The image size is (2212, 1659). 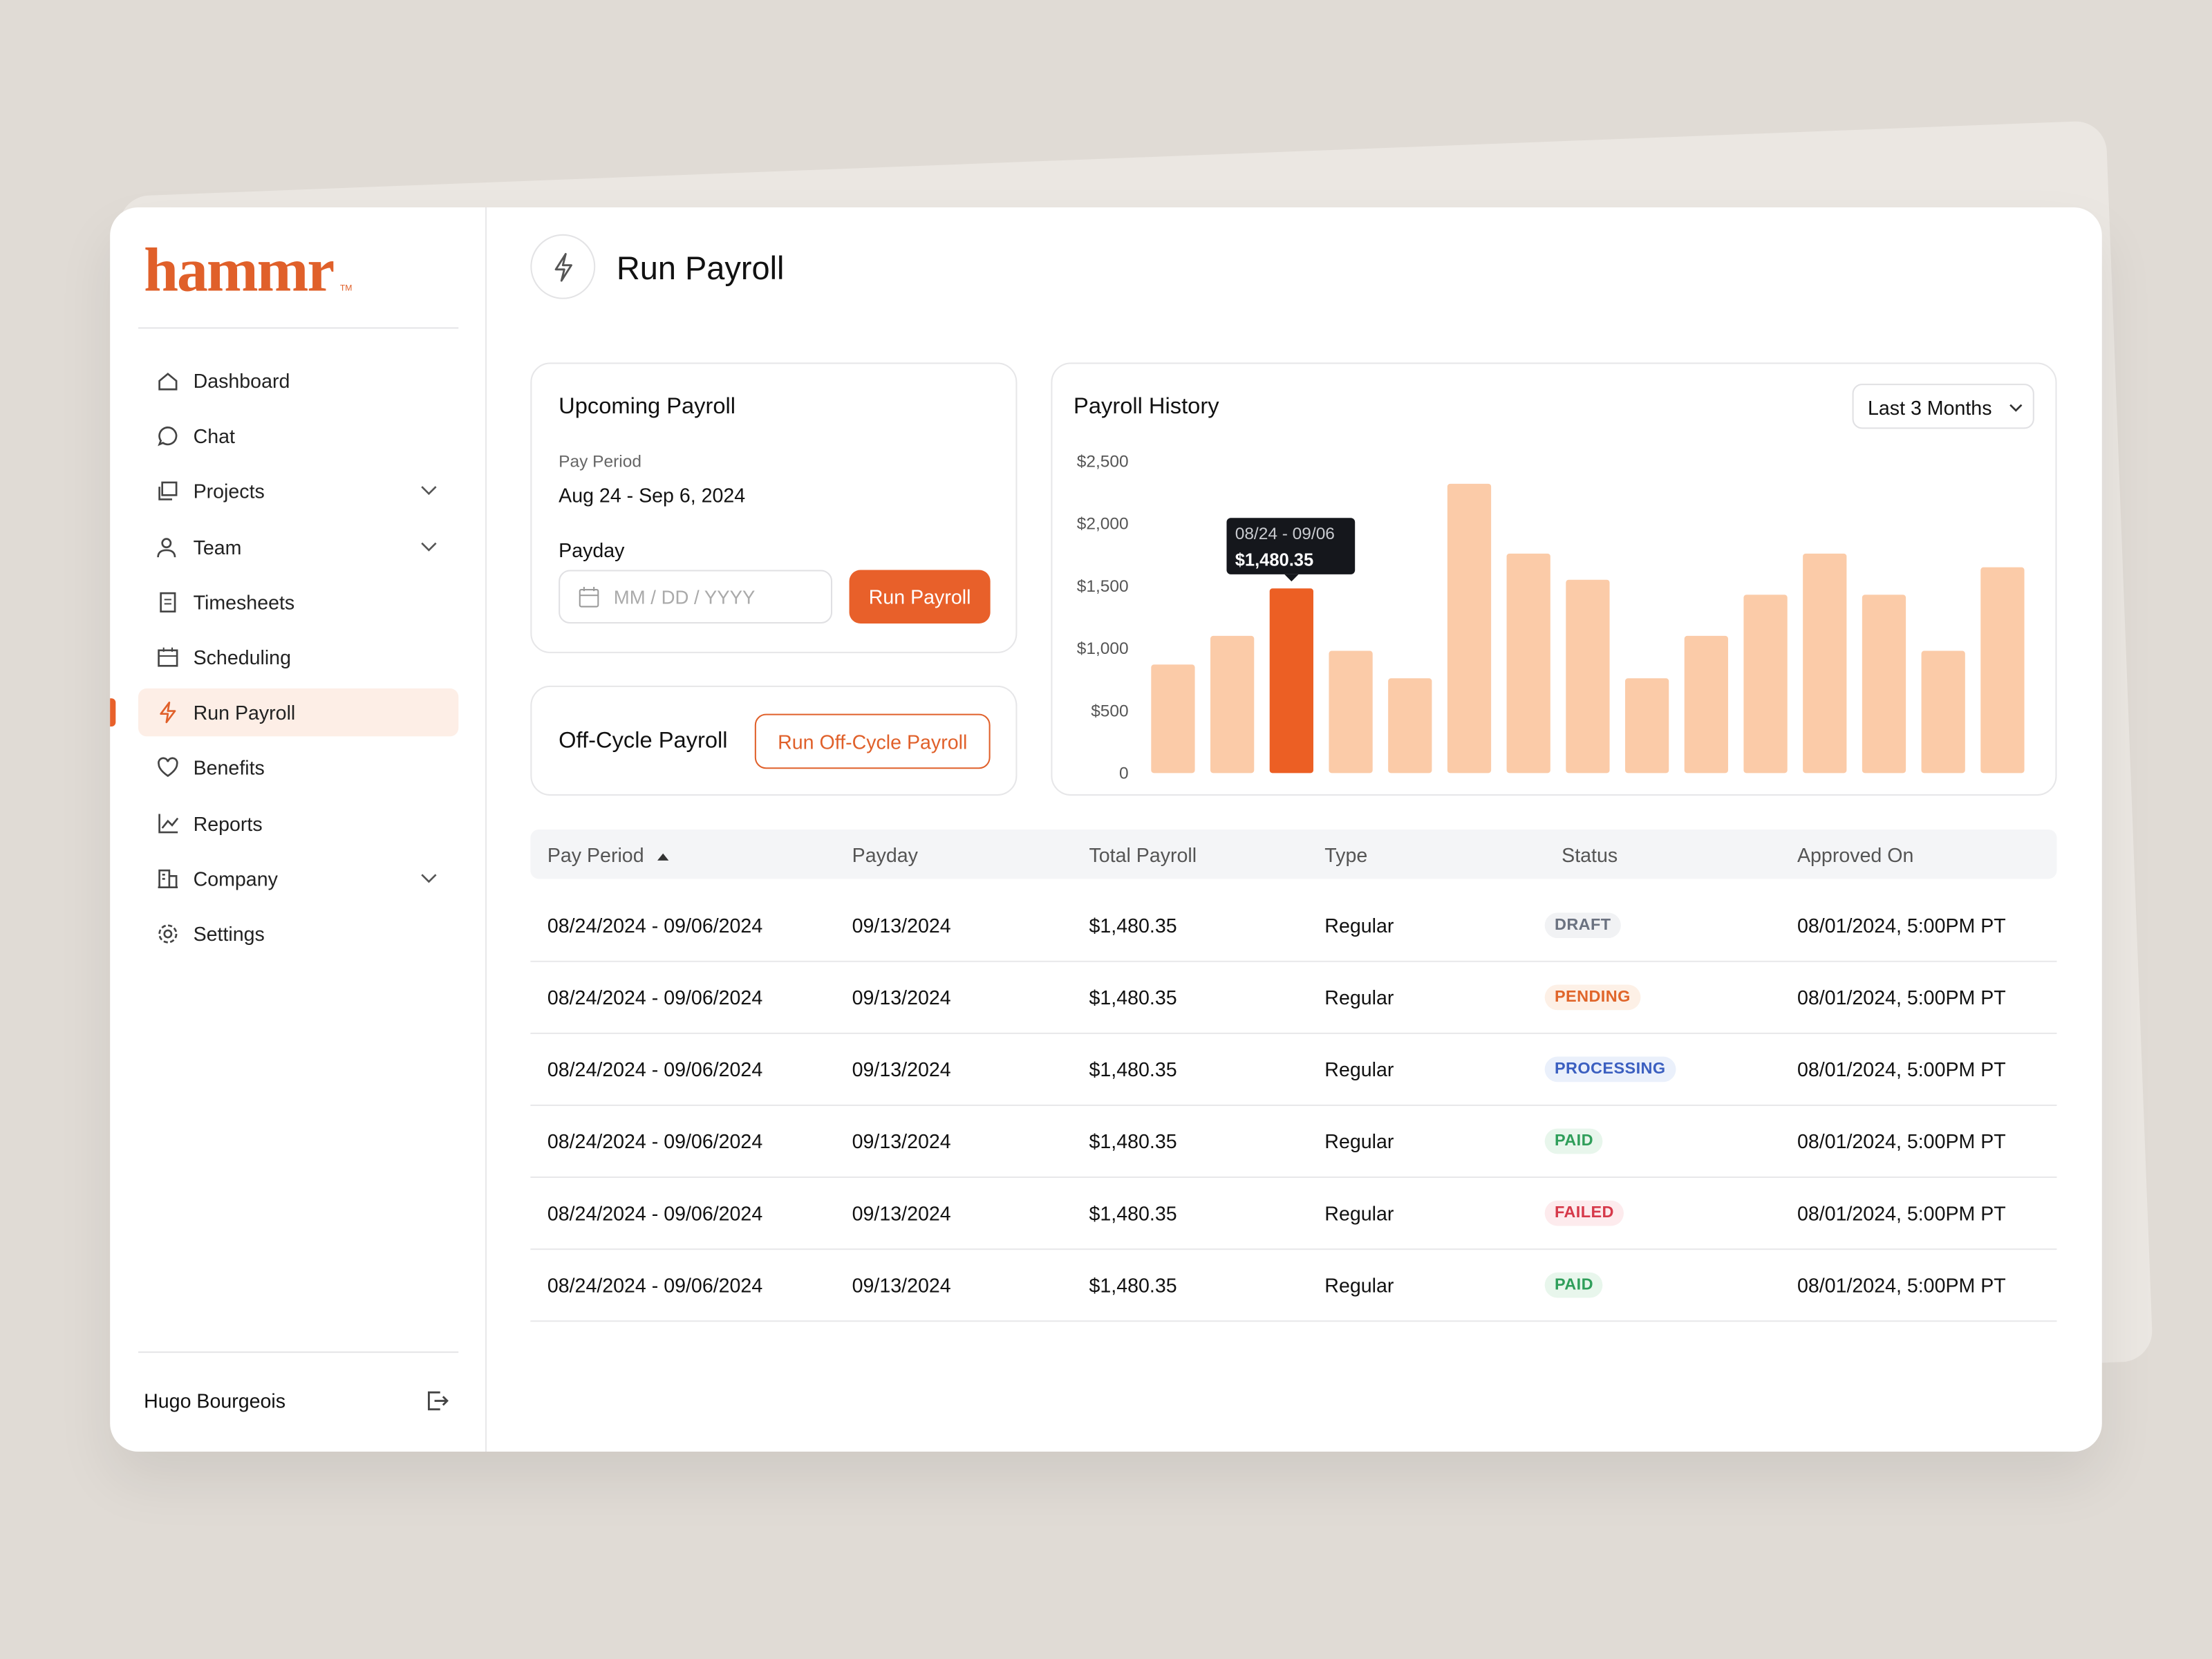 What do you see at coordinates (229, 768) in the screenshot?
I see `nav-label: Benefits` at bounding box center [229, 768].